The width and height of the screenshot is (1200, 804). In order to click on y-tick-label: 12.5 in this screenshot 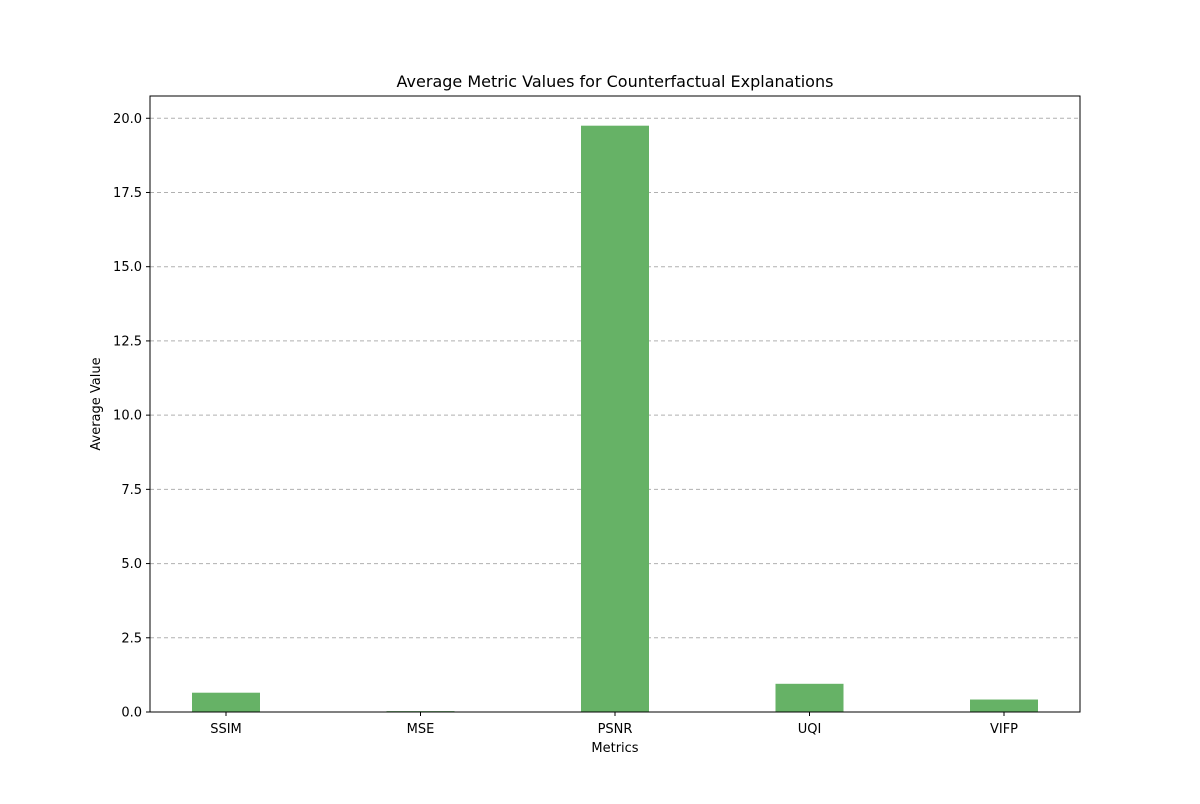, I will do `click(127, 341)`.